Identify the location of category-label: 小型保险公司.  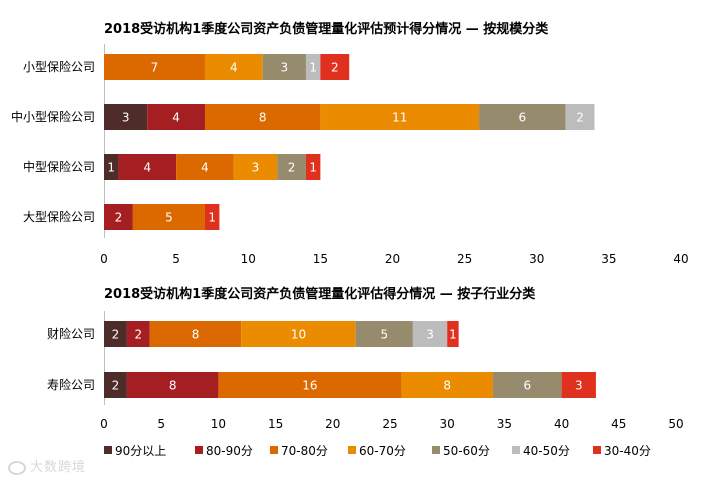
(59, 66).